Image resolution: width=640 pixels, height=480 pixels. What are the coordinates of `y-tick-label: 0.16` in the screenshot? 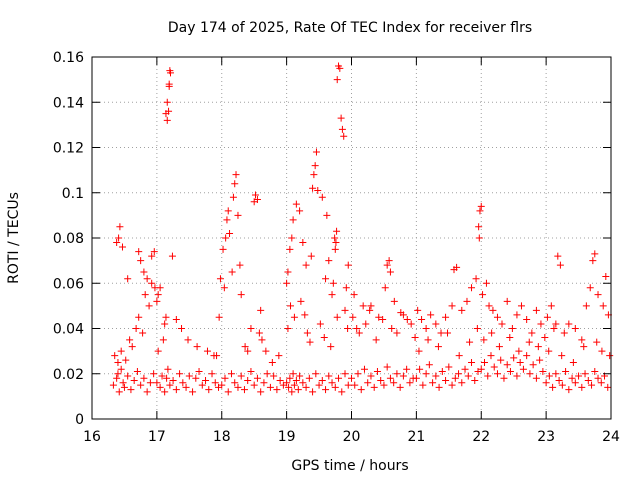 It's located at (68, 58).